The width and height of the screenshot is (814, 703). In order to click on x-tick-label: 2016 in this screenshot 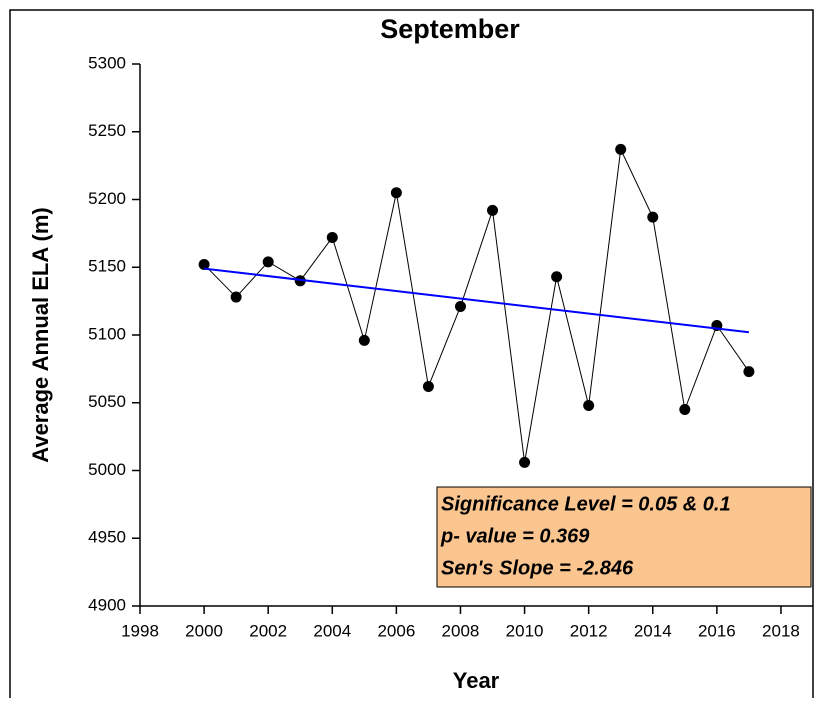, I will do `click(717, 630)`.